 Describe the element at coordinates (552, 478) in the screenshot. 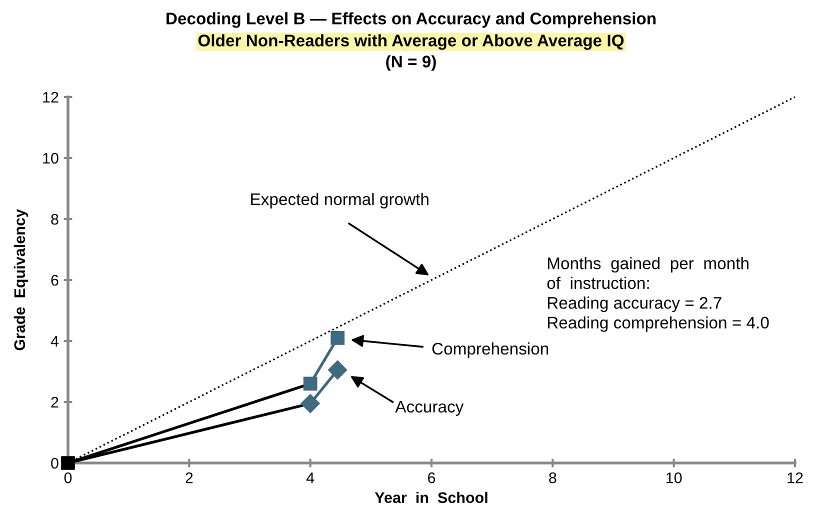

I see `x-tick-label: 8` at that location.